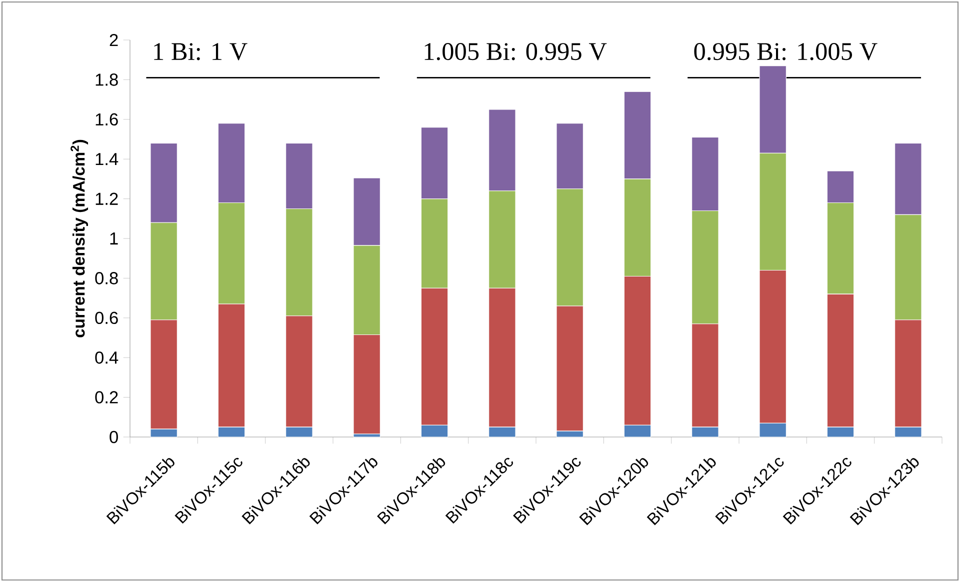 This screenshot has height=582, width=960. Describe the element at coordinates (106, 278) in the screenshot. I see `y-tick-label: 0.8` at that location.